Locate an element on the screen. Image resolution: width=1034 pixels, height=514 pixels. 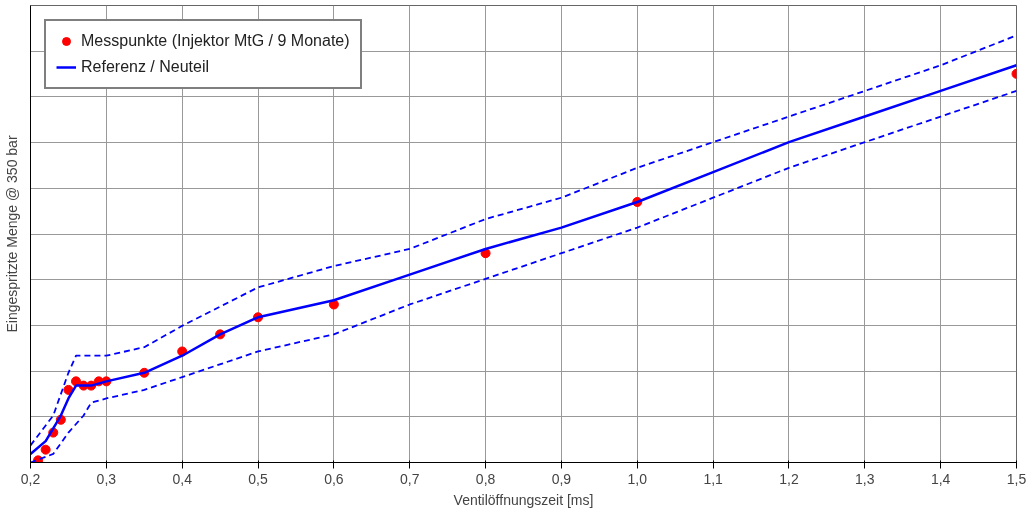
x-tick-label: 0,8 is located at coordinates (485, 478).